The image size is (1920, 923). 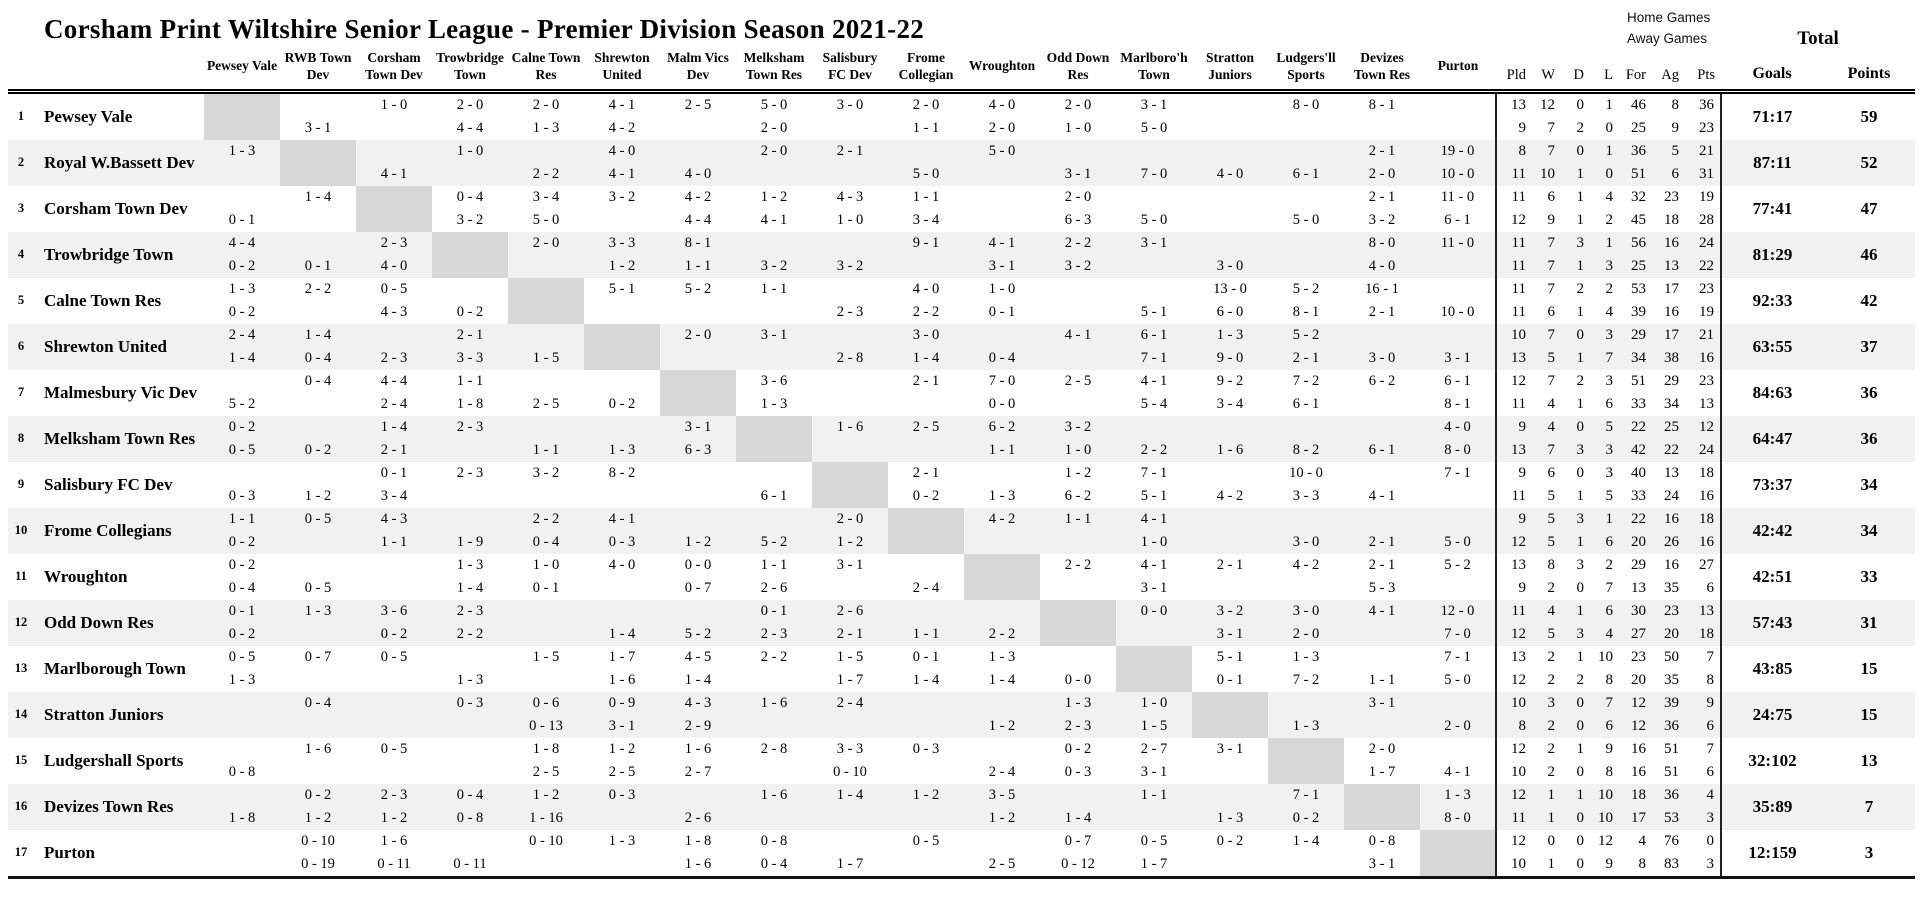 What do you see at coordinates (1609, 196) in the screenshot?
I see `stat-cell-home: 4` at bounding box center [1609, 196].